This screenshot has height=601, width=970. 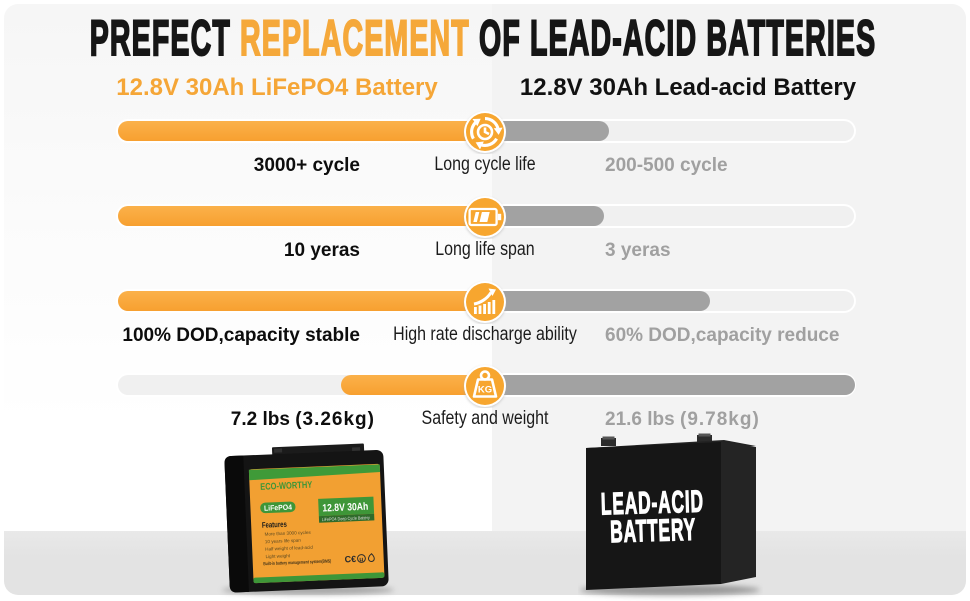 What do you see at coordinates (286, 486) in the screenshot?
I see `svg-text: ECO-WORTHY` at bounding box center [286, 486].